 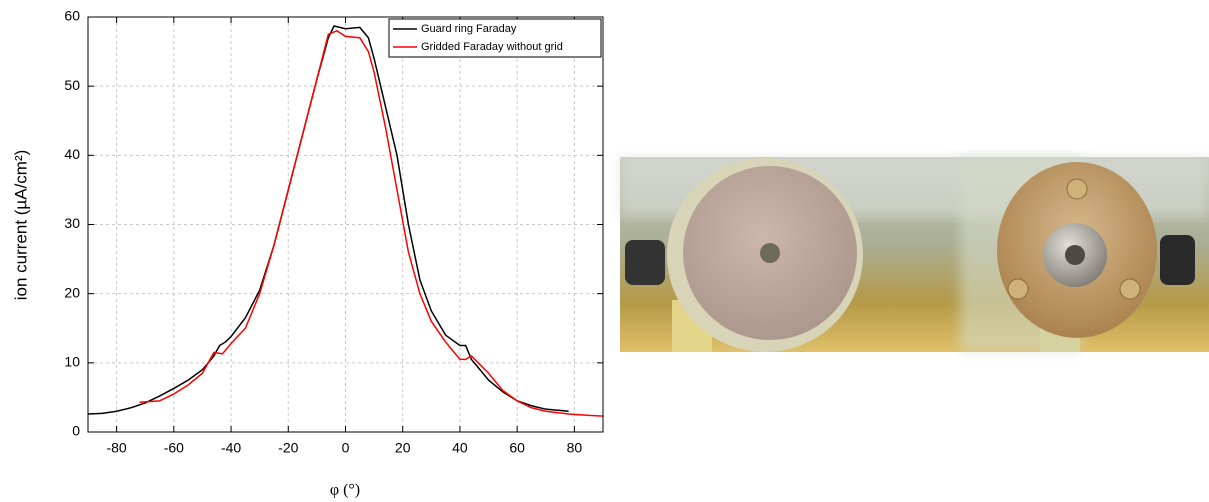 What do you see at coordinates (346, 448) in the screenshot?
I see `x-tick-label: 0` at bounding box center [346, 448].